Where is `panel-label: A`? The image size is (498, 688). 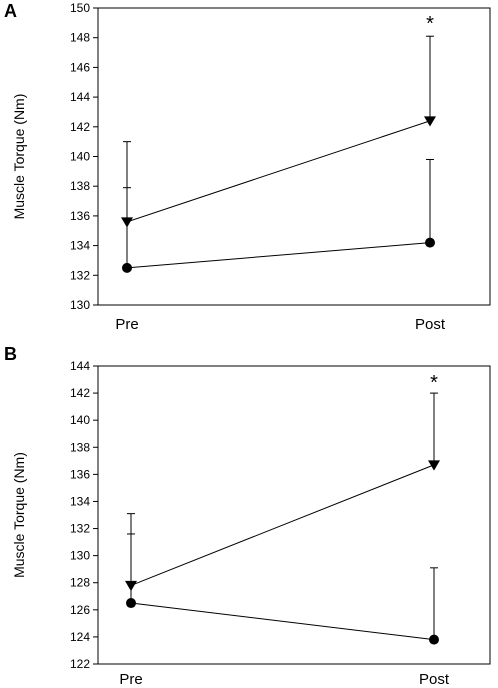
panel-label: A is located at coordinates (10, 11).